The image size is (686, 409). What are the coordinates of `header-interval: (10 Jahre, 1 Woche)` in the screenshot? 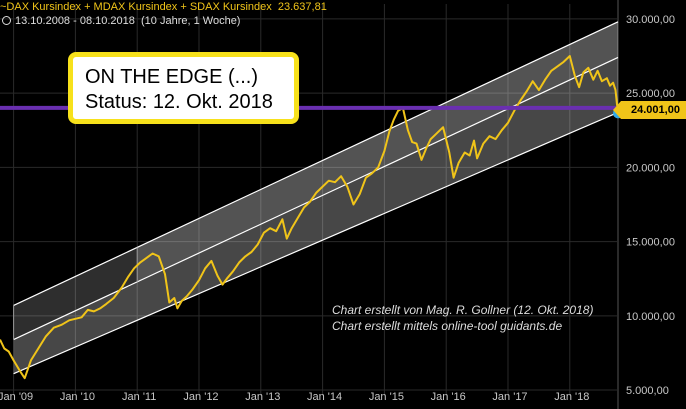 It's located at (191, 21).